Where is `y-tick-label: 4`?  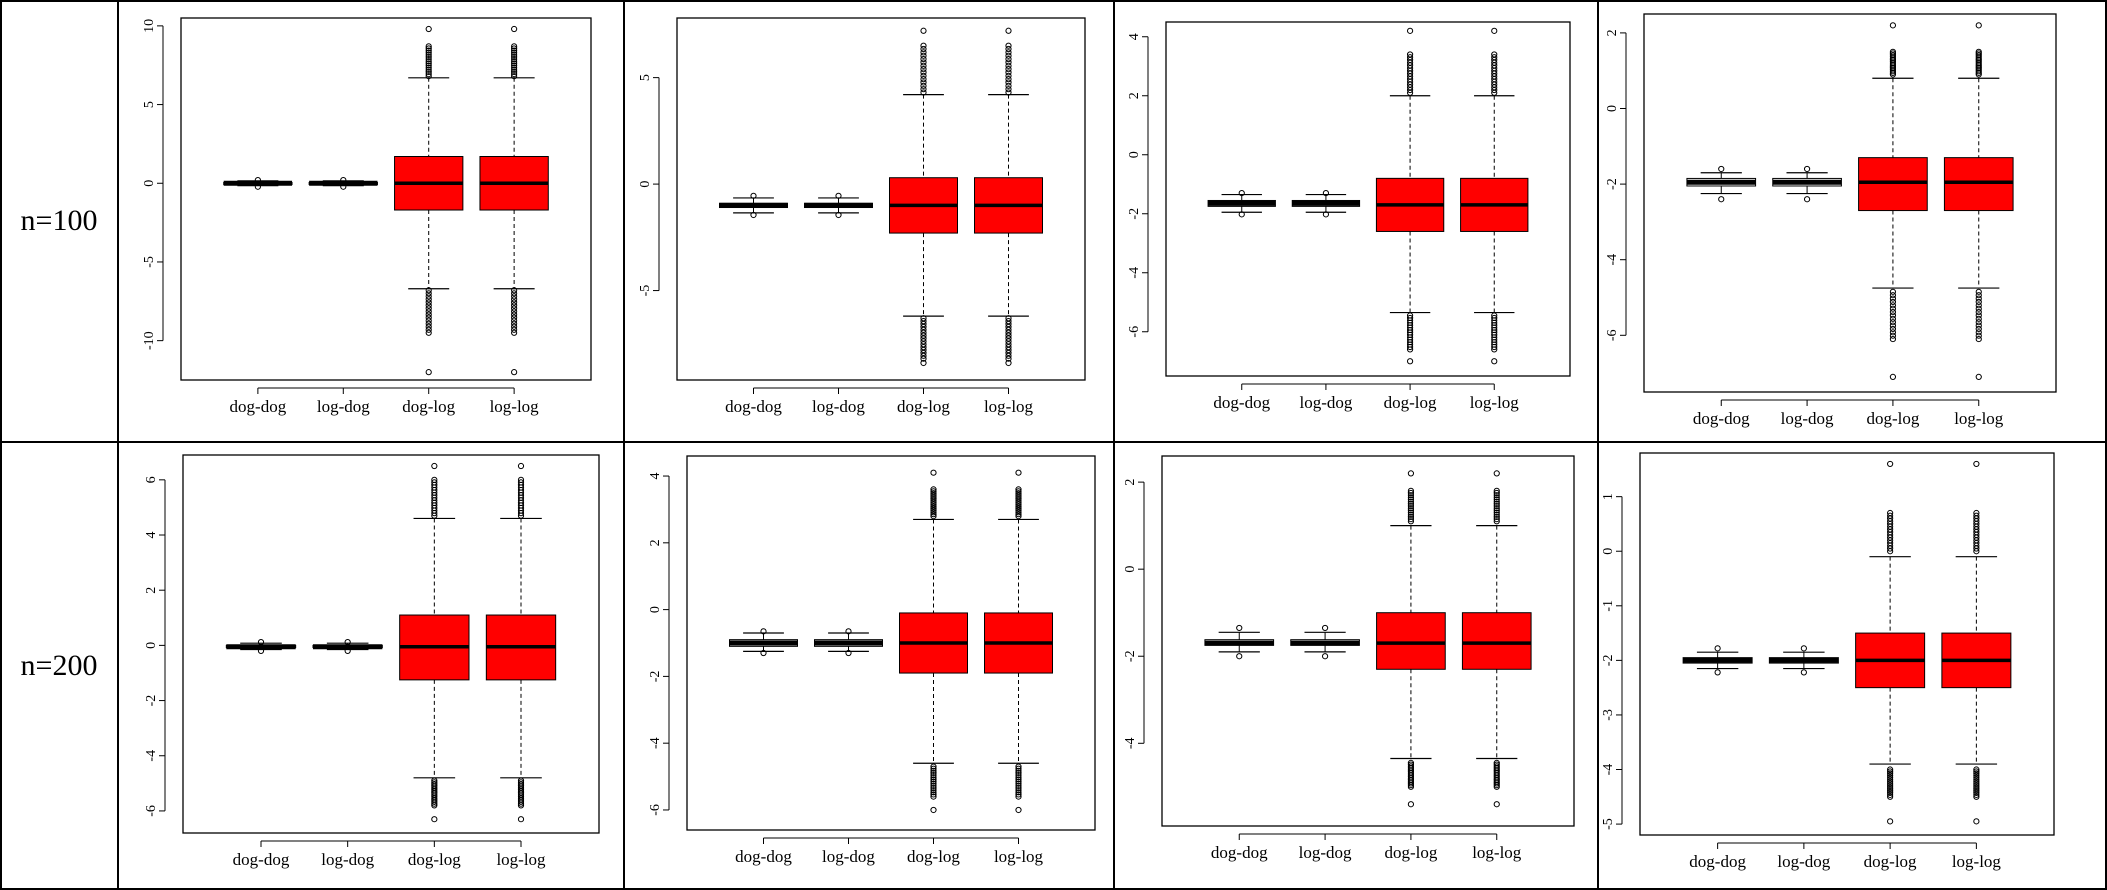 y-tick-label: 4 is located at coordinates (655, 476).